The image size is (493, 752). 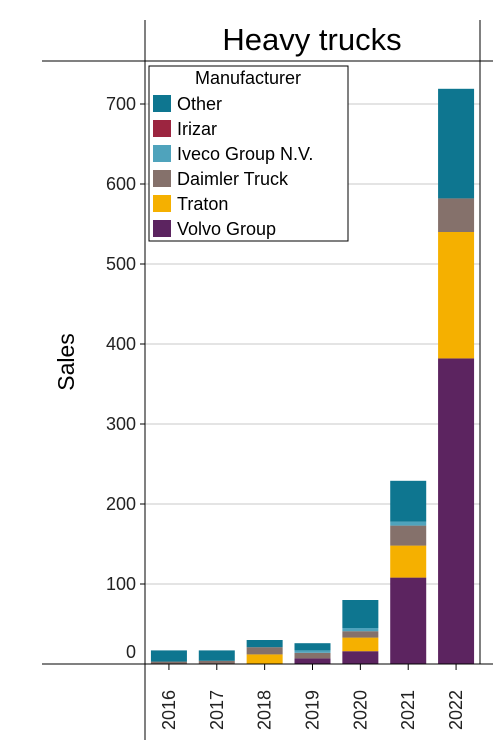 What do you see at coordinates (313, 710) in the screenshot?
I see `x-tick-label: 2019` at bounding box center [313, 710].